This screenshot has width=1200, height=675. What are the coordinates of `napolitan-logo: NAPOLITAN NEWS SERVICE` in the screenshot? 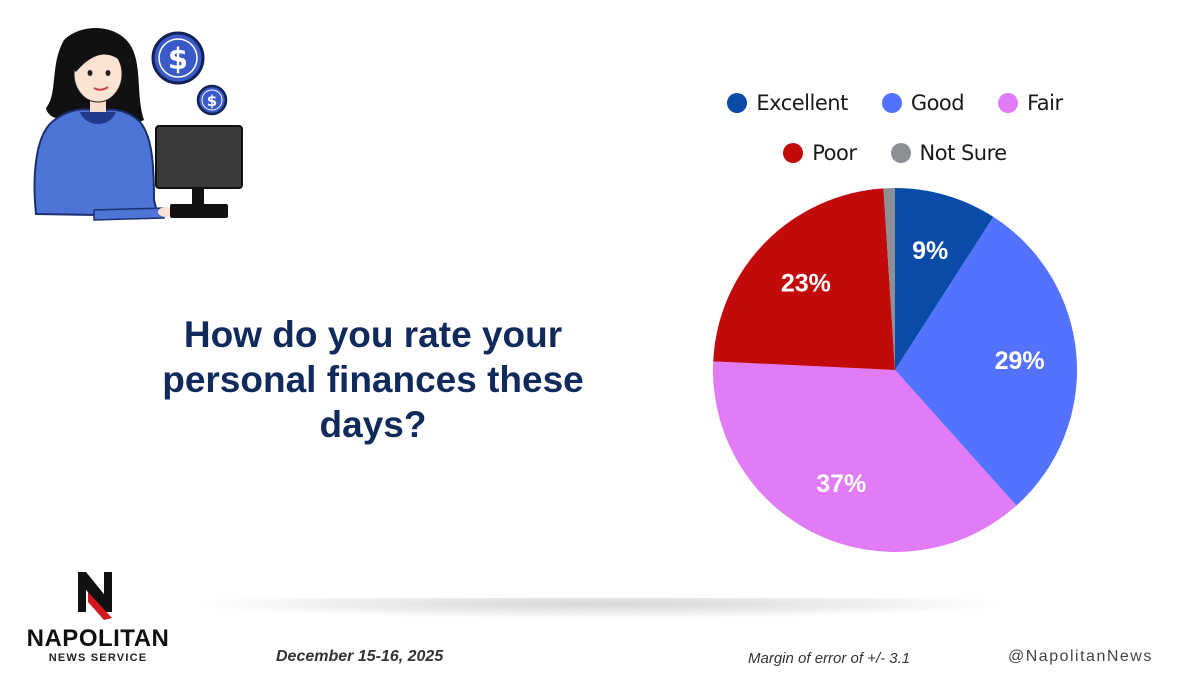 It's located at (98, 618).